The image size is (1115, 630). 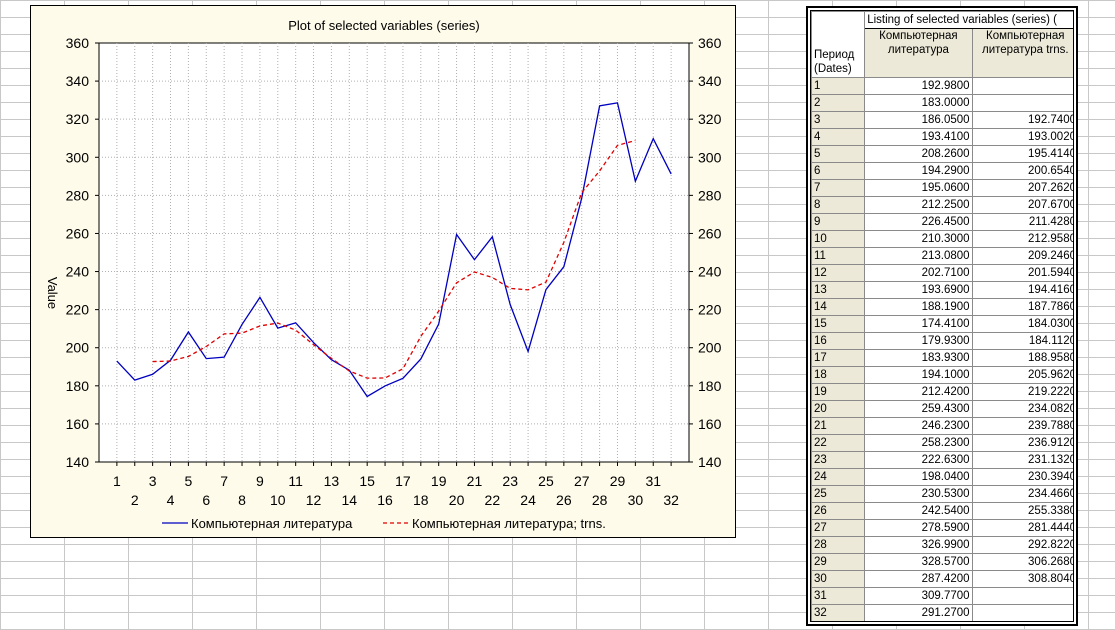 What do you see at coordinates (918, 545) in the screenshot?
I see `cell-series-value: 326.9900` at bounding box center [918, 545].